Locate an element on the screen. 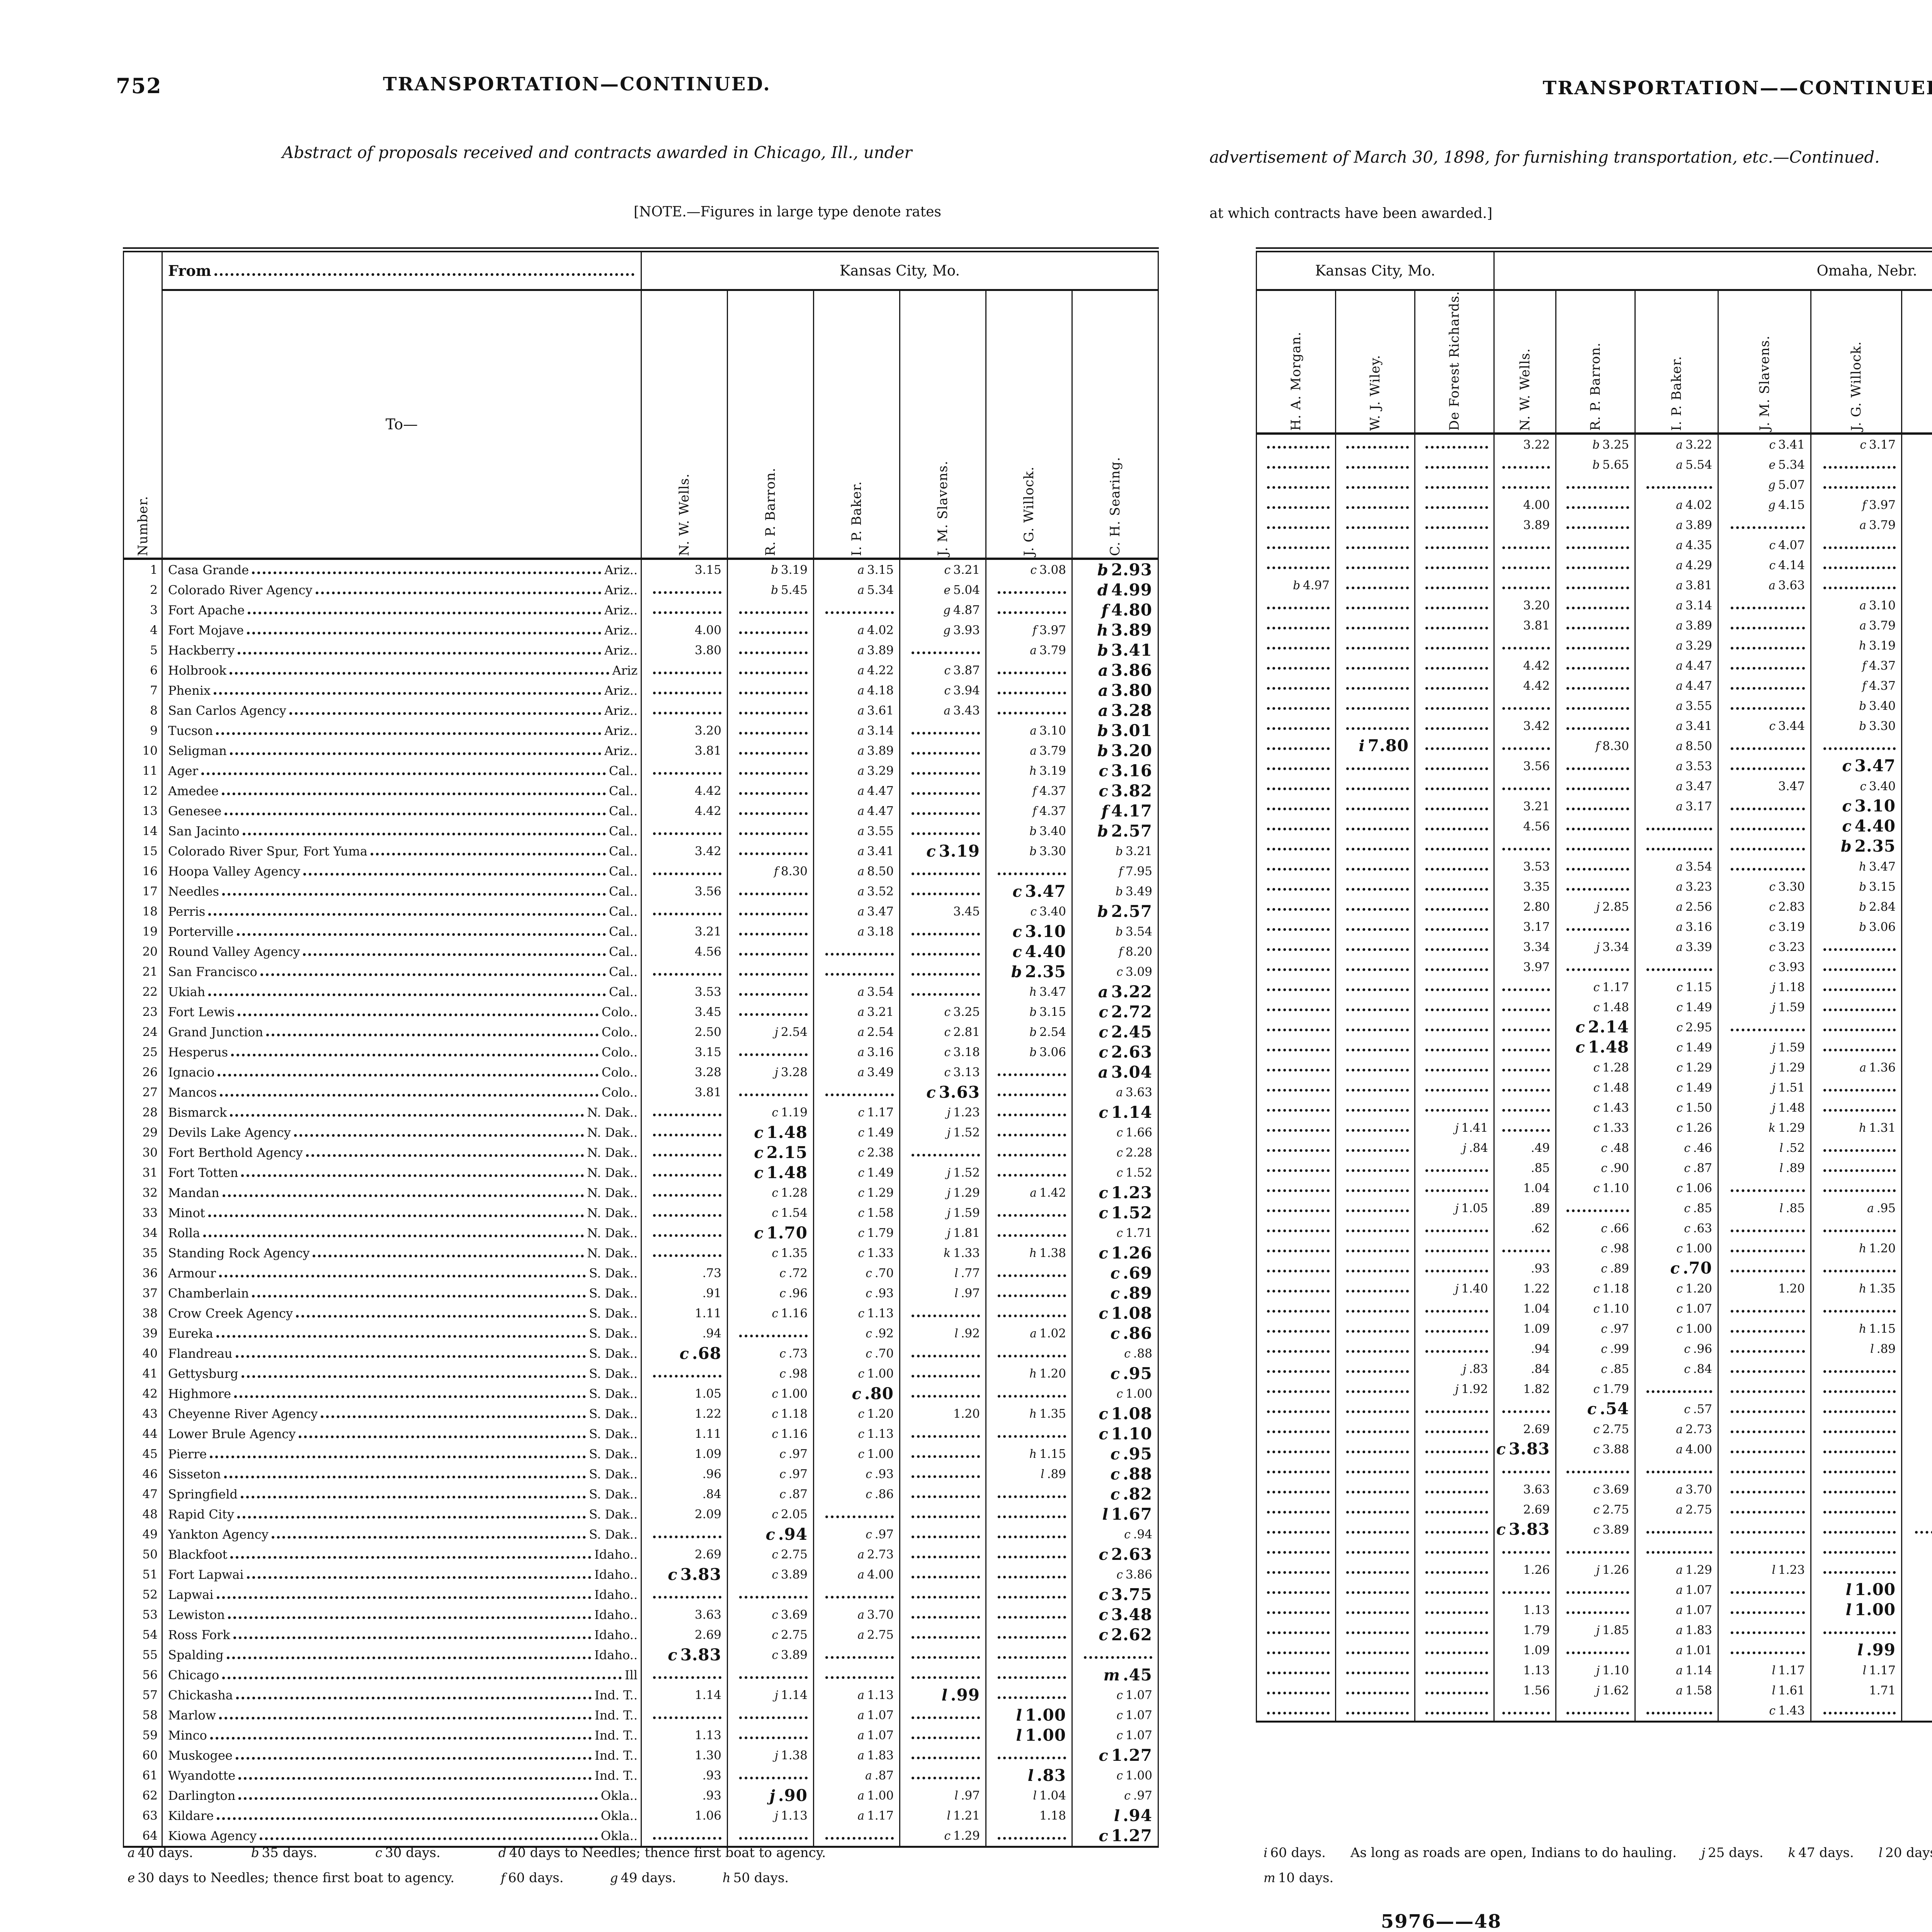  rate-value: 3.81 is located at coordinates (708, 1092).